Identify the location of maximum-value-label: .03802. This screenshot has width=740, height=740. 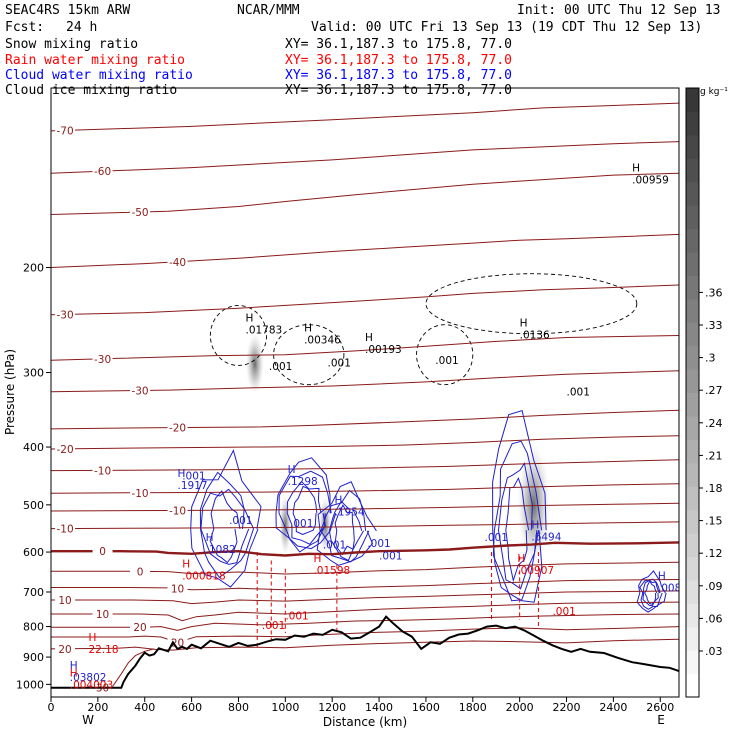
(88, 678).